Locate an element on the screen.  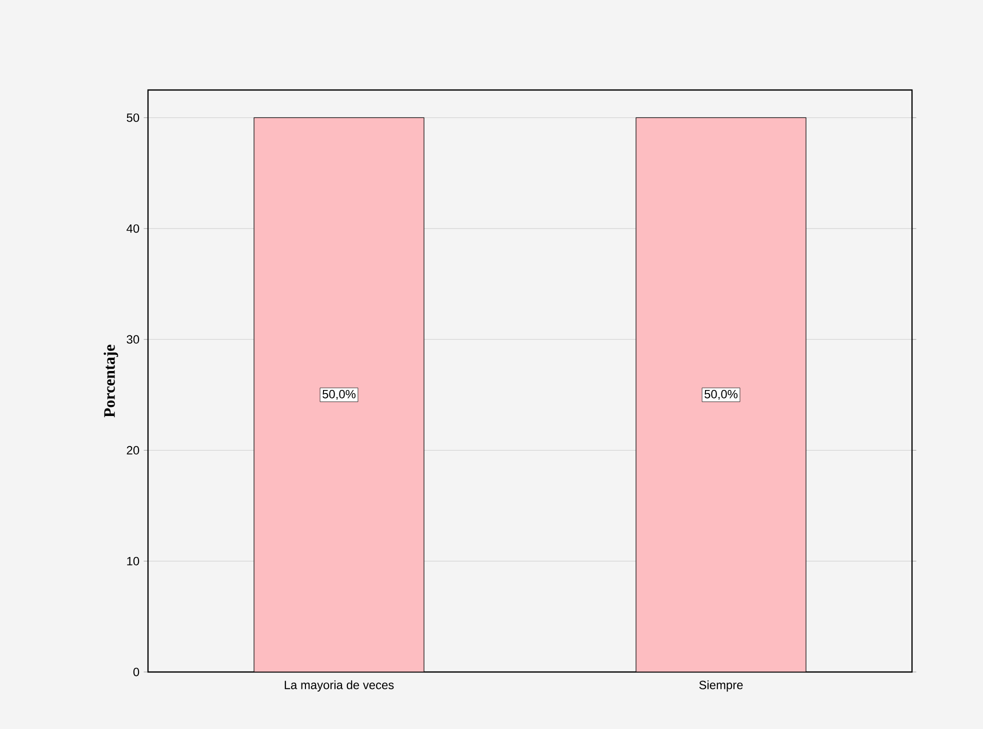
y-tick-label: 20 is located at coordinates (133, 450).